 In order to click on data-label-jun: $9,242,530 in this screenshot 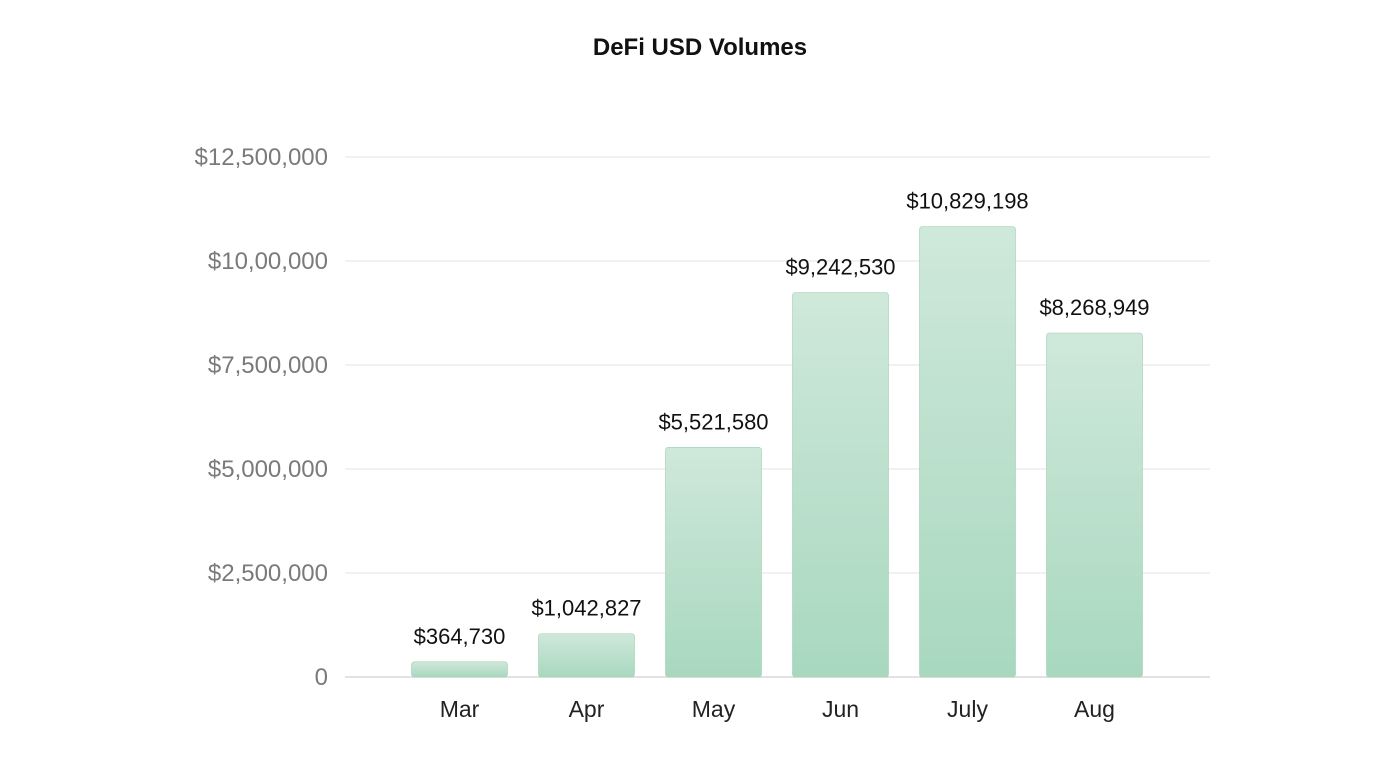, I will do `click(840, 267)`.